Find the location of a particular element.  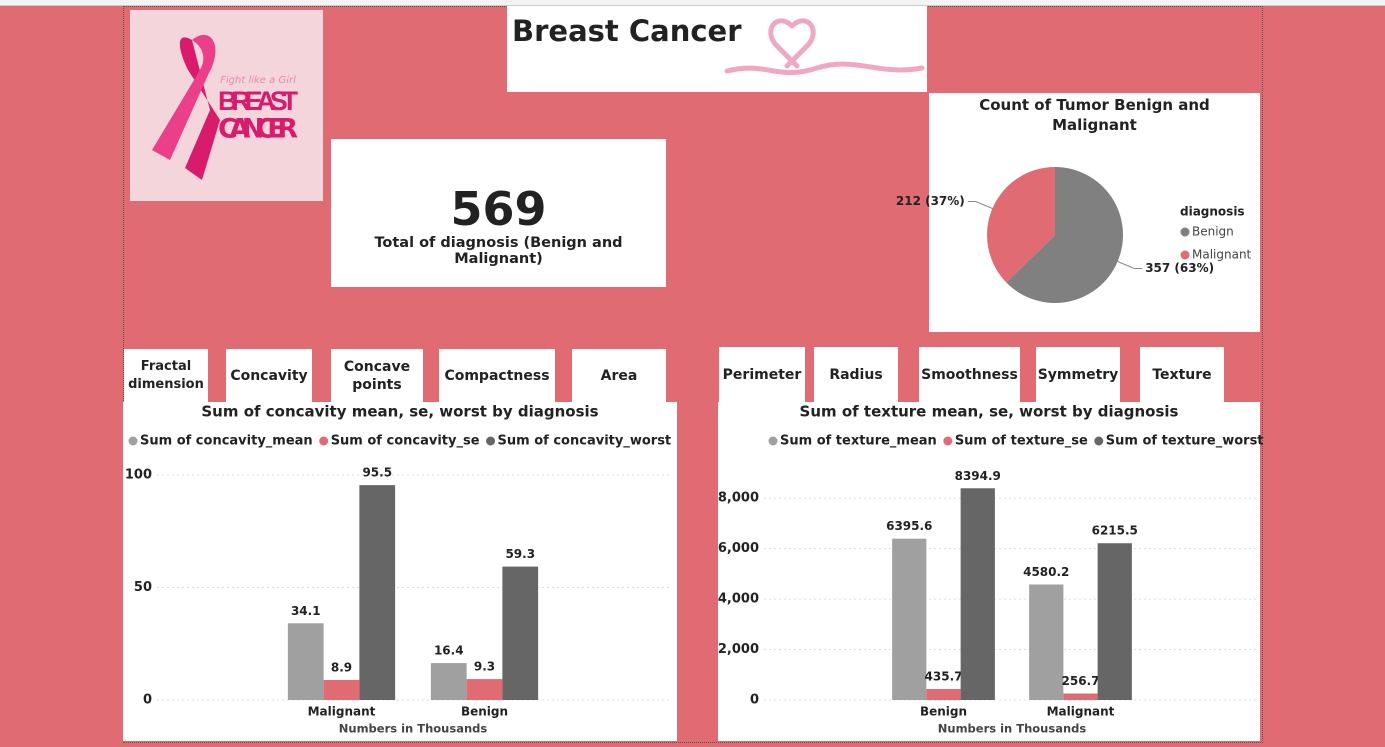

toolbar is located at coordinates (692, 3).